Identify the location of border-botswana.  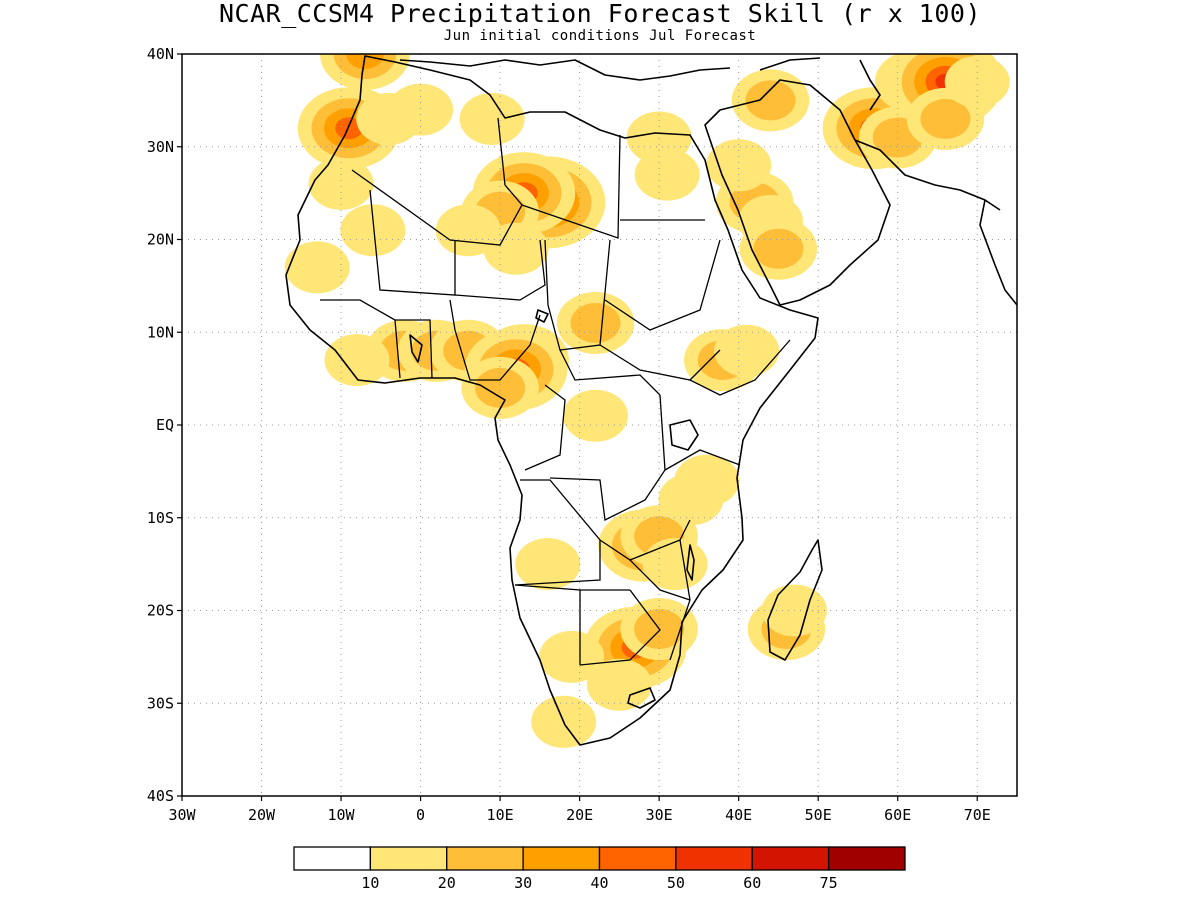
(620, 627).